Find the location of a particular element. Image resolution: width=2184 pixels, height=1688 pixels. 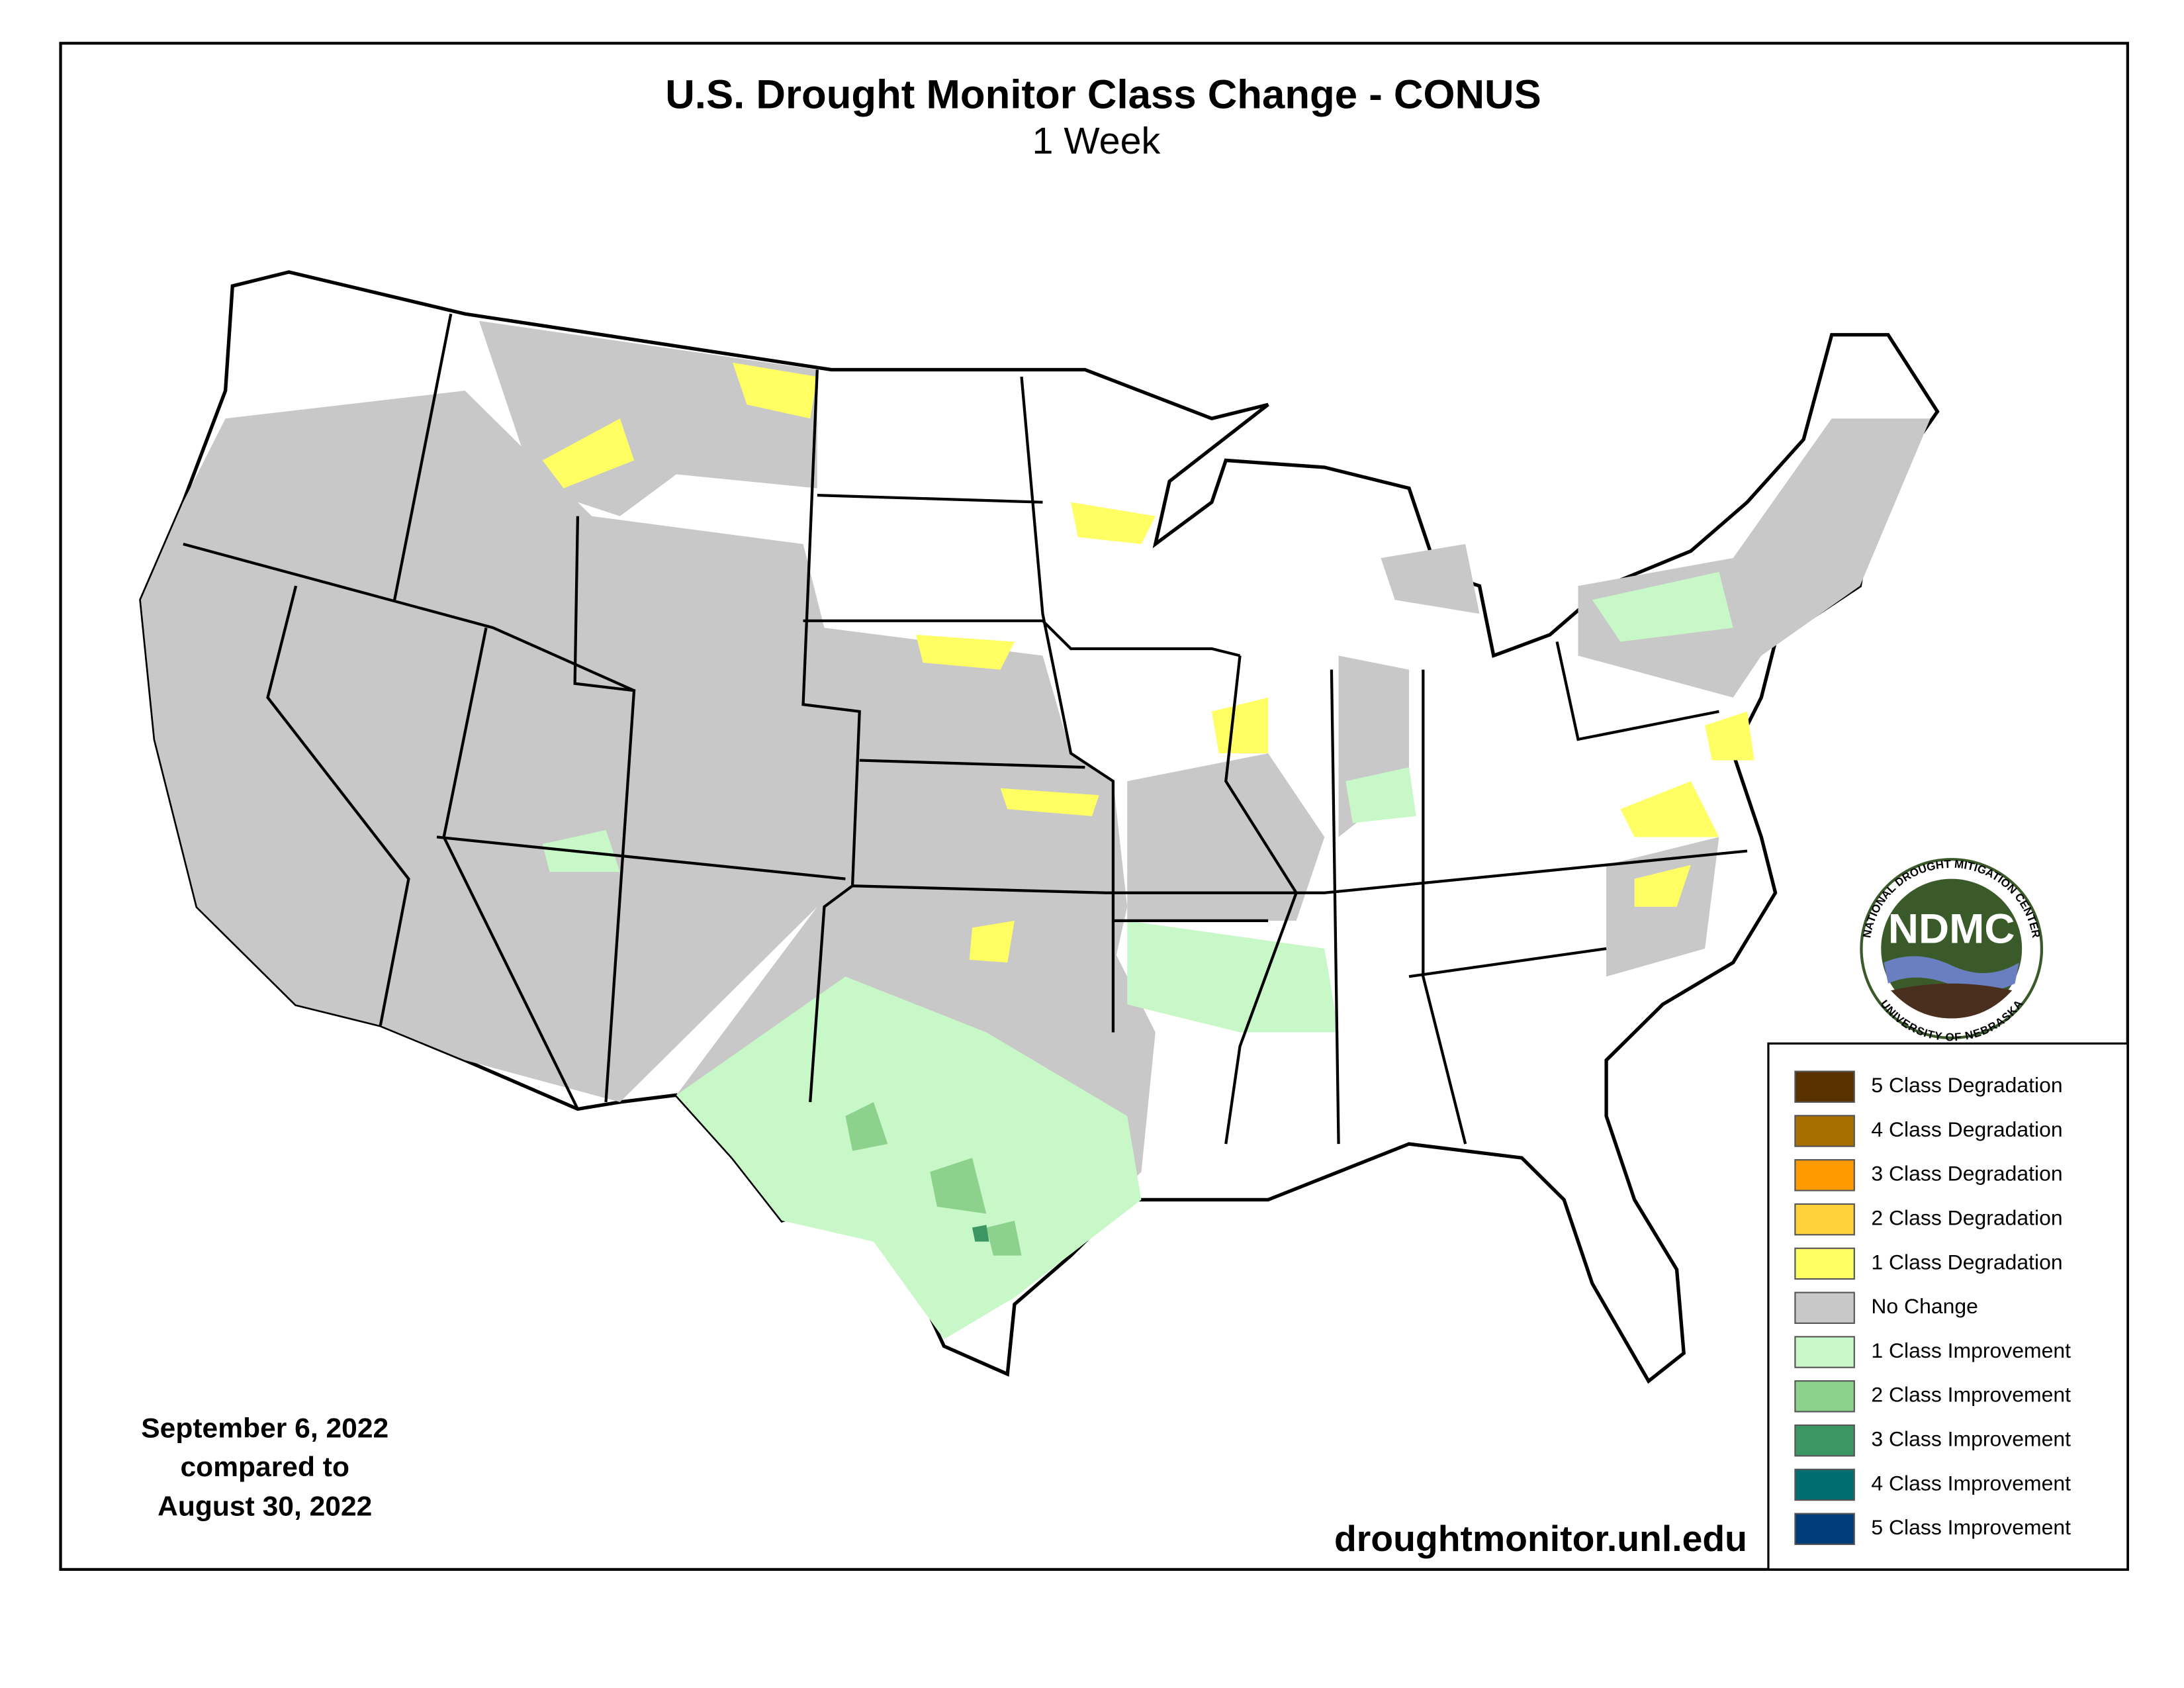

logo-water is located at coordinates (1951, 974).